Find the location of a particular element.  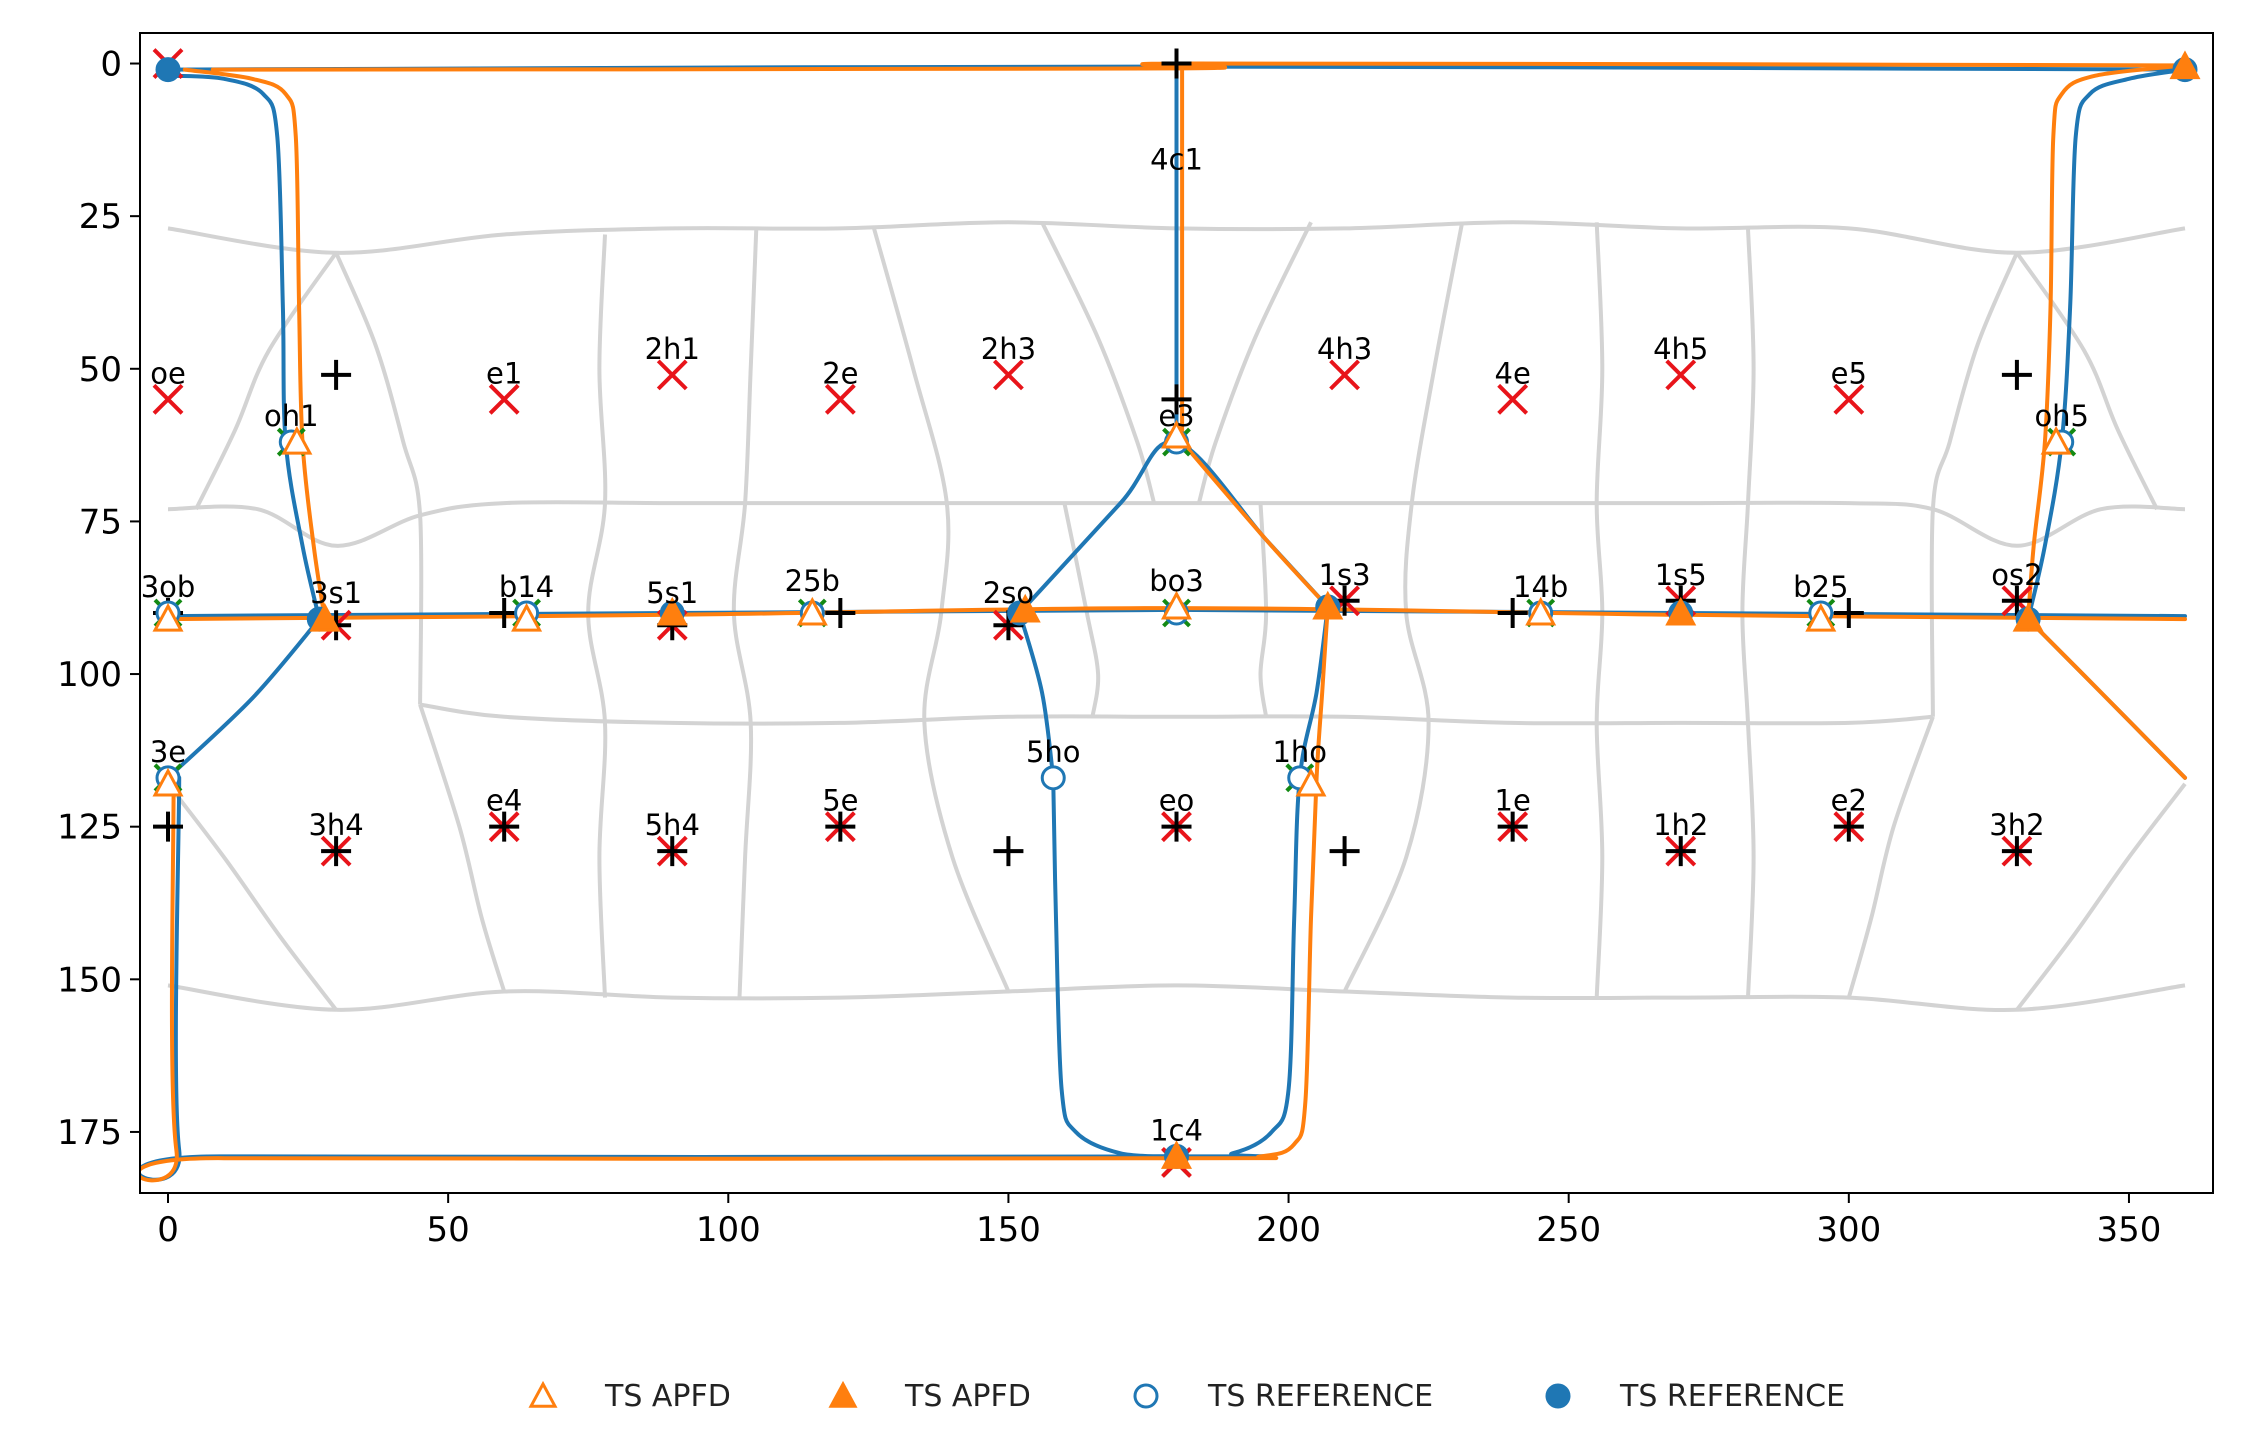

point-label-e5: e5 is located at coordinates (1849, 373).